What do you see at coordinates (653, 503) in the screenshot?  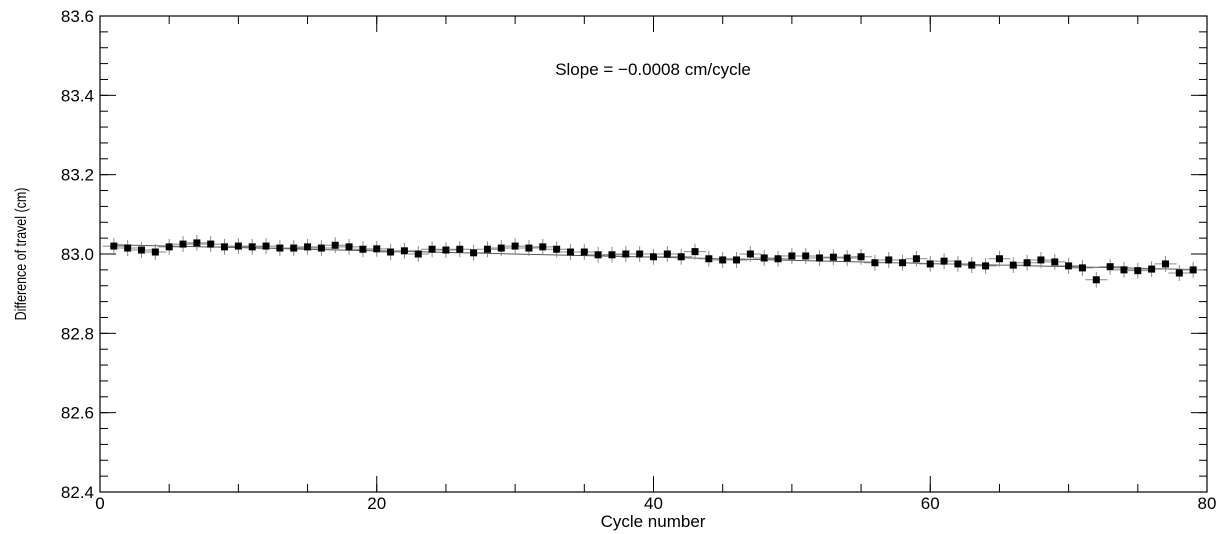 I see `x-tick-label: 40` at bounding box center [653, 503].